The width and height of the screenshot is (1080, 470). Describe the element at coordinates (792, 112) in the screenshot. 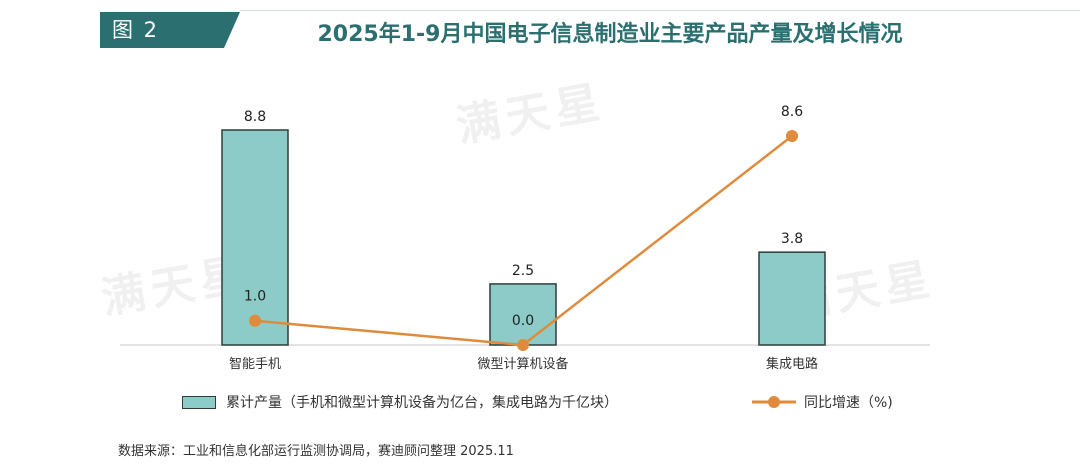

I see `growth-value-label: 8.6` at that location.